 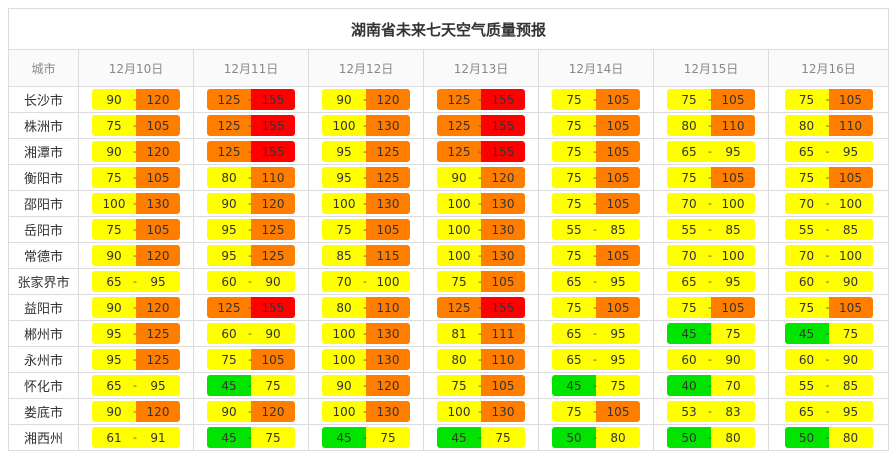 What do you see at coordinates (849, 229) in the screenshot?
I see `aqi-high-value: 85` at bounding box center [849, 229].